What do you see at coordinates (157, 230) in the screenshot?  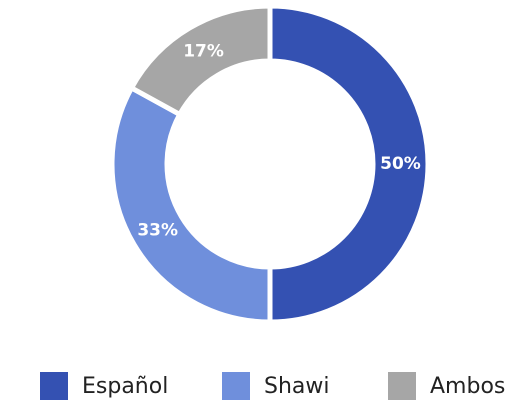 I see `value-label: 33%` at bounding box center [157, 230].